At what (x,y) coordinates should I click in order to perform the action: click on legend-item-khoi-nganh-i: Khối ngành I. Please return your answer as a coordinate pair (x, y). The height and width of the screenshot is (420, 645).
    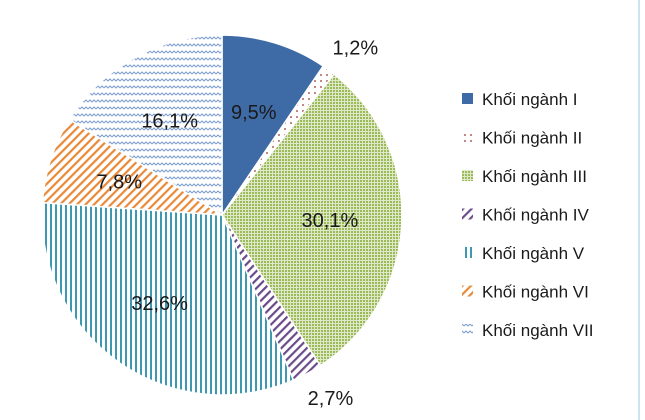
    Looking at the image, I should click on (519, 99).